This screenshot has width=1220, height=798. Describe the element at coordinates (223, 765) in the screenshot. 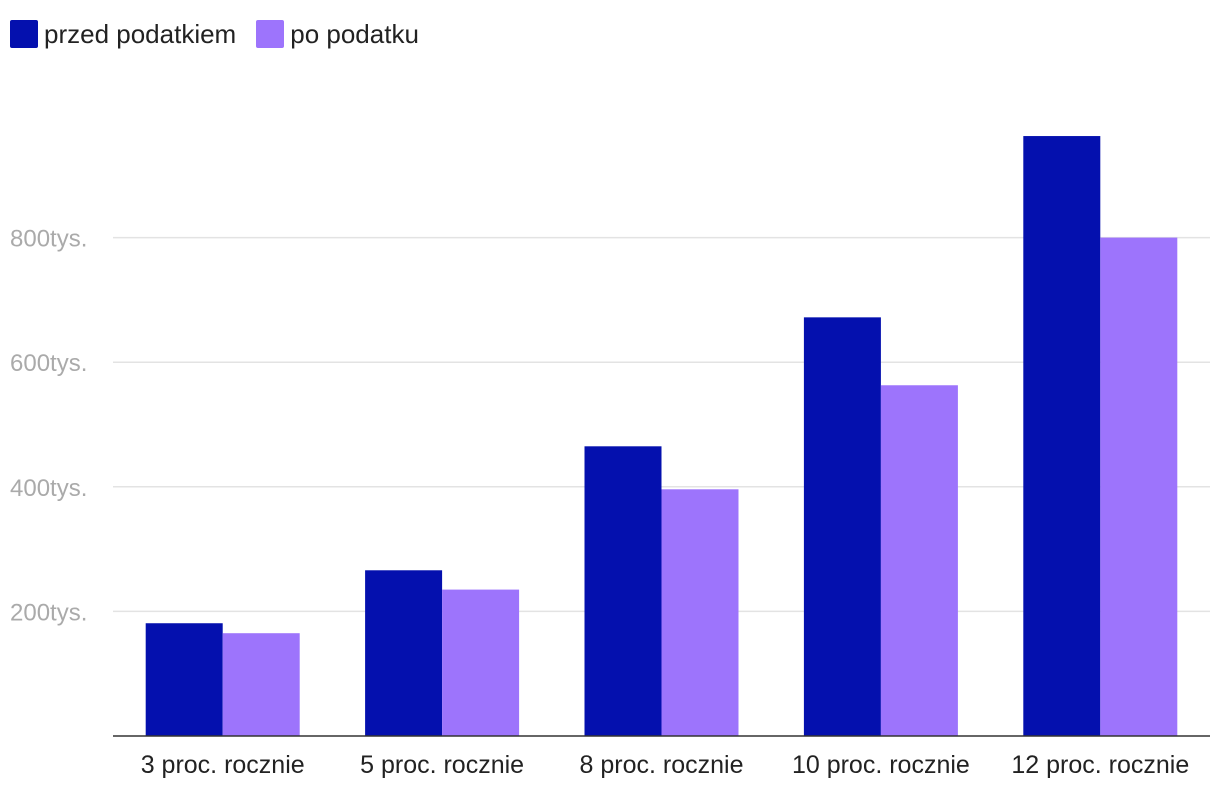

I see `x-category-label: 3 proc. rocznie` at that location.